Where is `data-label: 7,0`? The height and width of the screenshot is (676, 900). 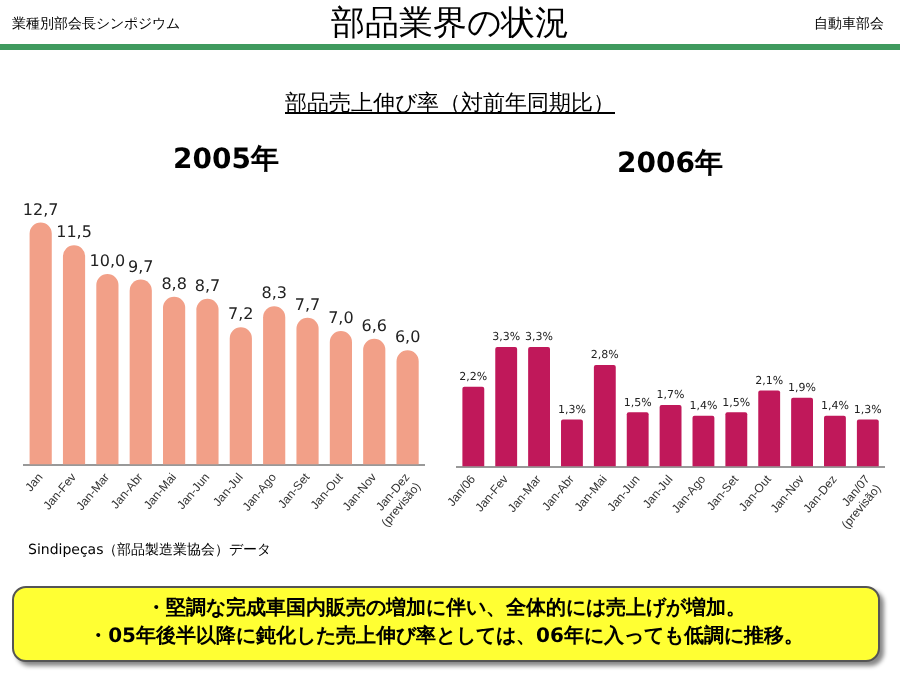 data-label: 7,0 is located at coordinates (341, 318).